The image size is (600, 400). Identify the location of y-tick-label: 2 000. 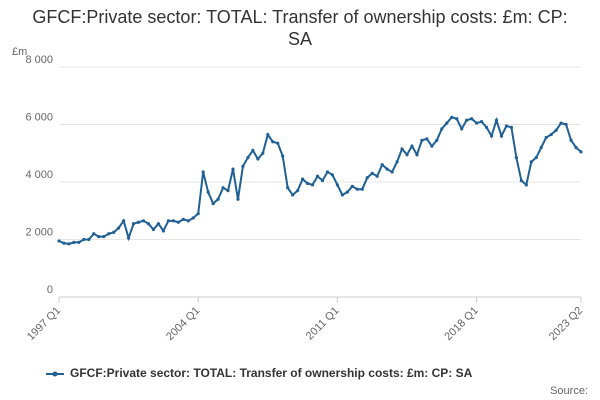
(39, 232).